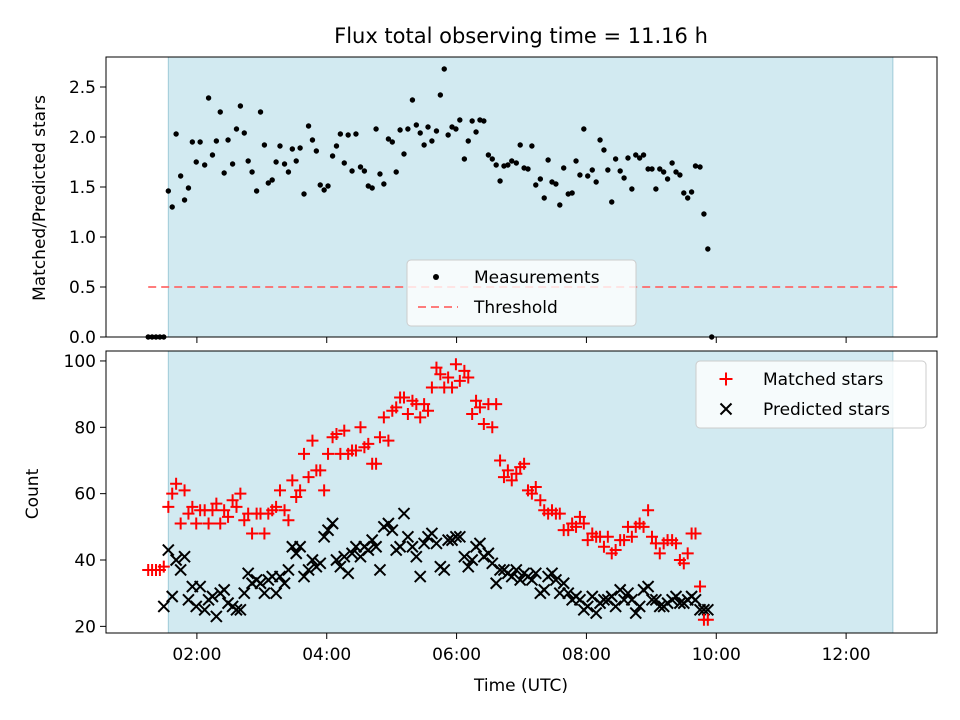 The height and width of the screenshot is (720, 960). What do you see at coordinates (521, 340) in the screenshot?
I see `top-x-ticks` at bounding box center [521, 340].